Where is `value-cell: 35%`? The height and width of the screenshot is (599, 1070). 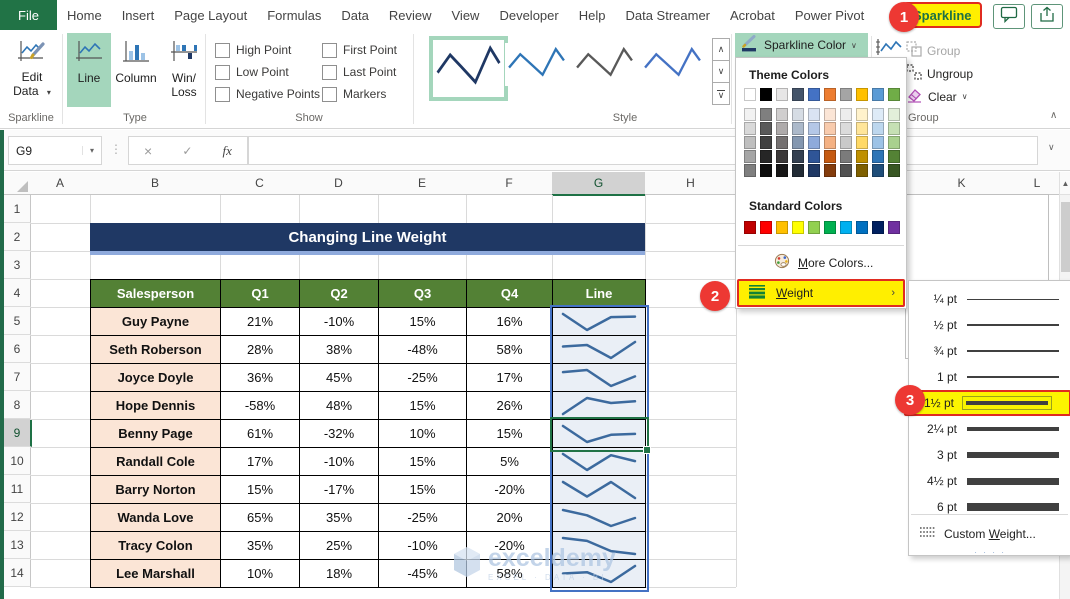 value-cell: 35% is located at coordinates (260, 546).